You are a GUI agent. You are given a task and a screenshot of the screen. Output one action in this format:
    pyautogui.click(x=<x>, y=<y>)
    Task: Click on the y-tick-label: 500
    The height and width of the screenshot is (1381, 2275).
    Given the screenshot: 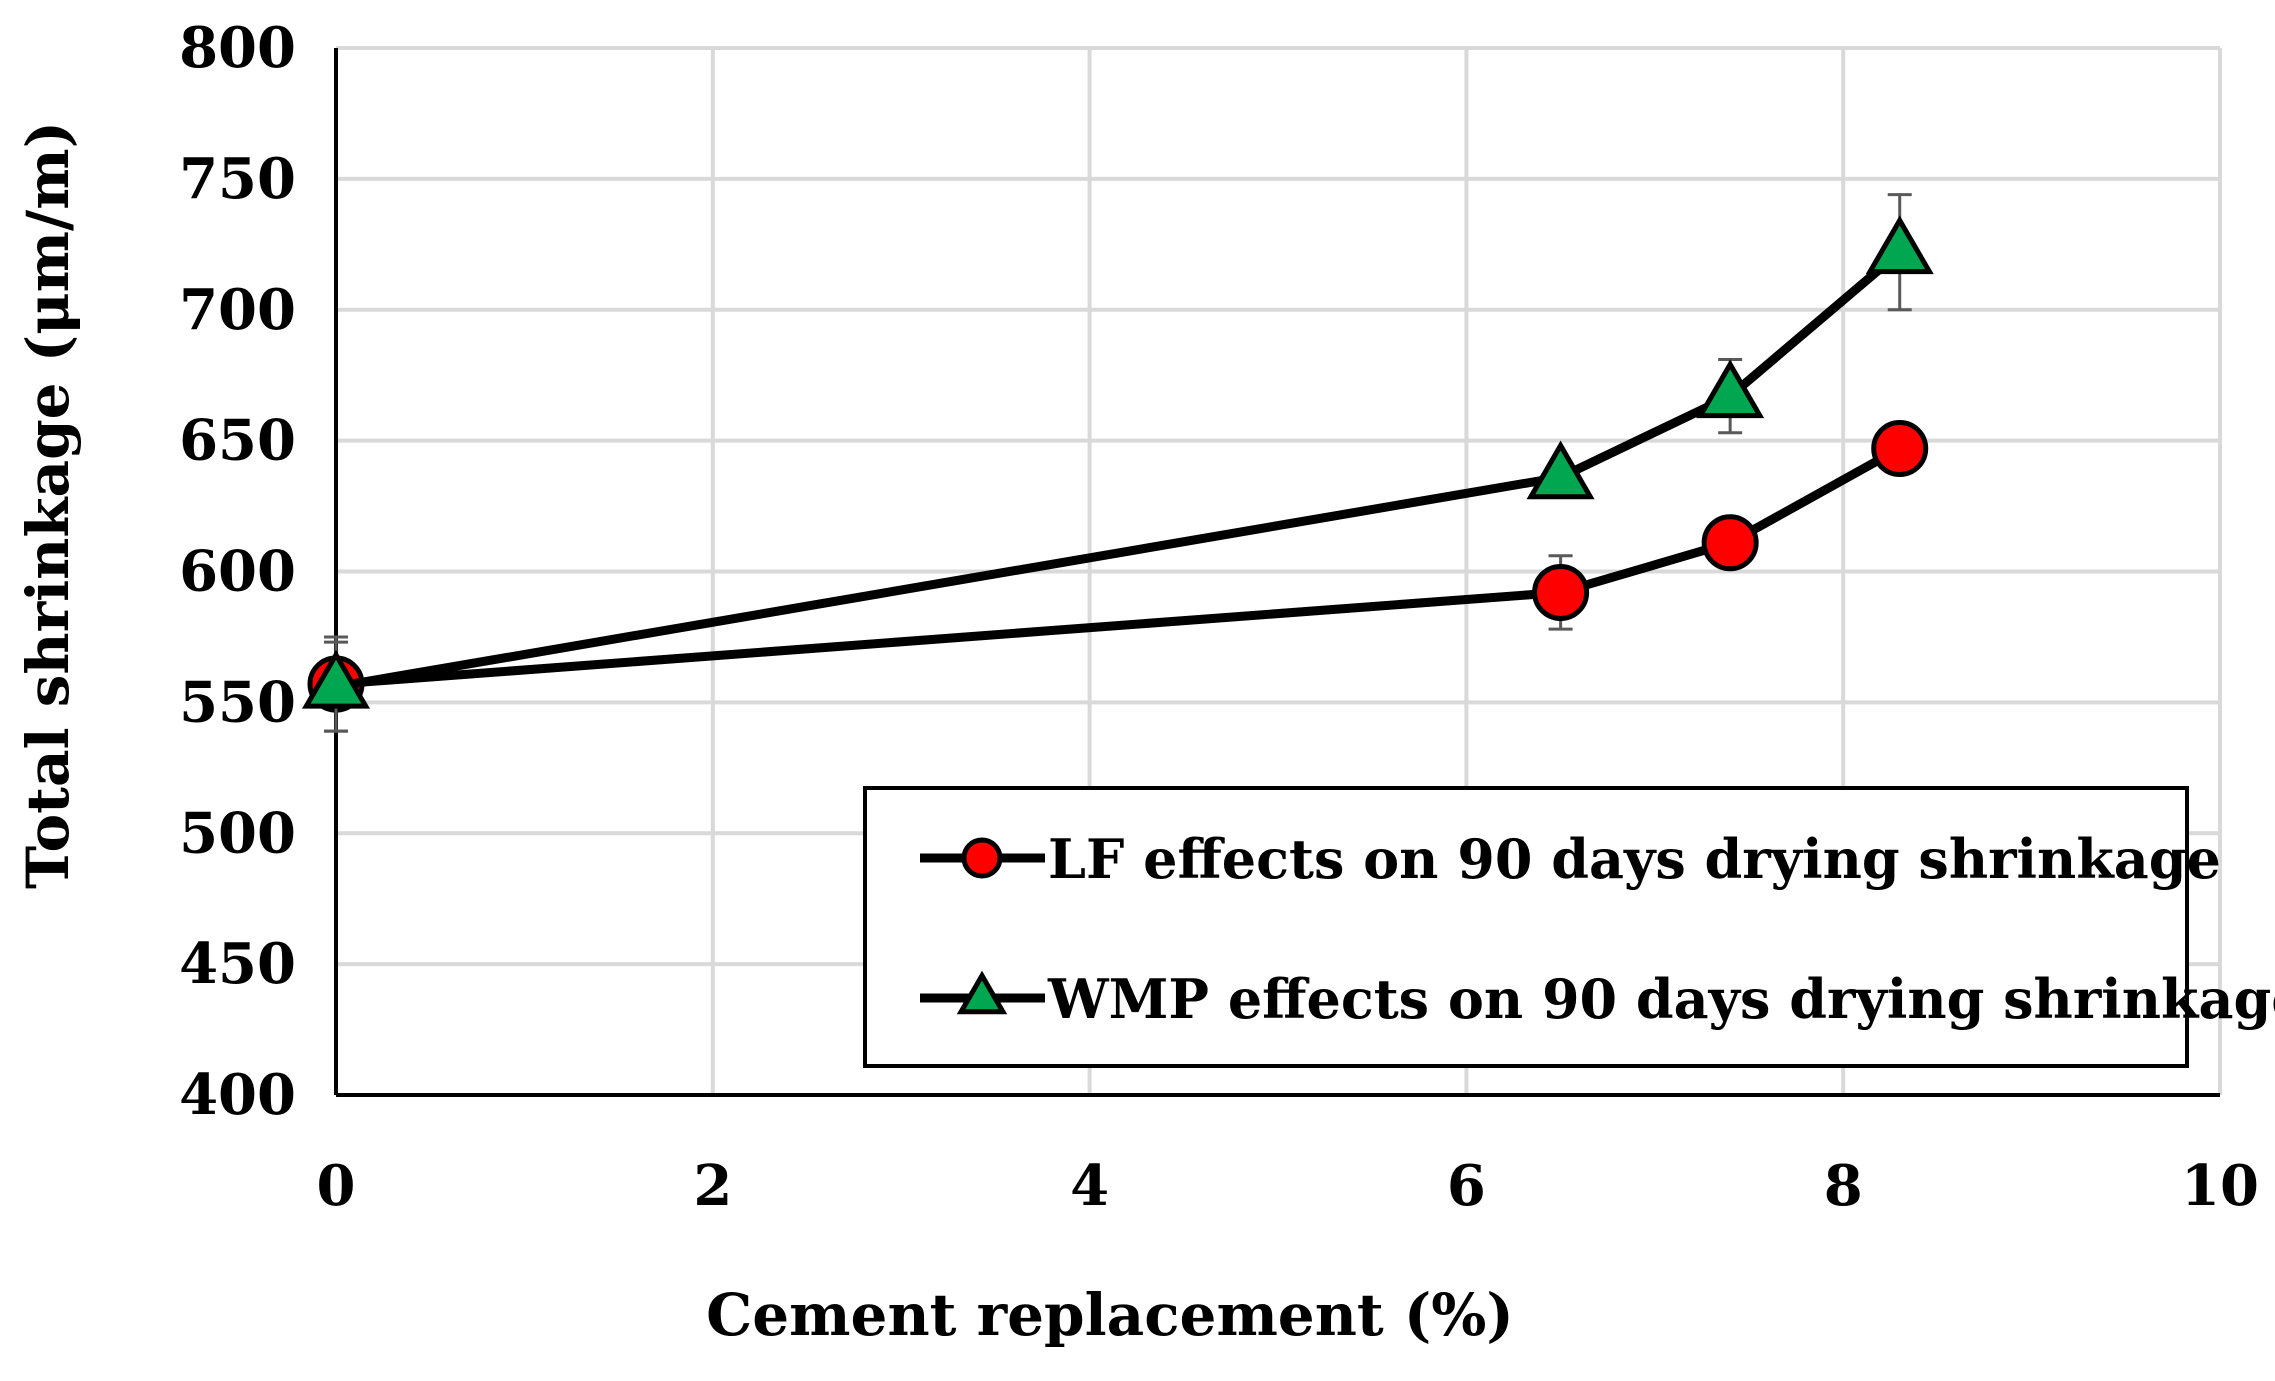 What is the action you would take?
    pyautogui.click(x=237, y=833)
    